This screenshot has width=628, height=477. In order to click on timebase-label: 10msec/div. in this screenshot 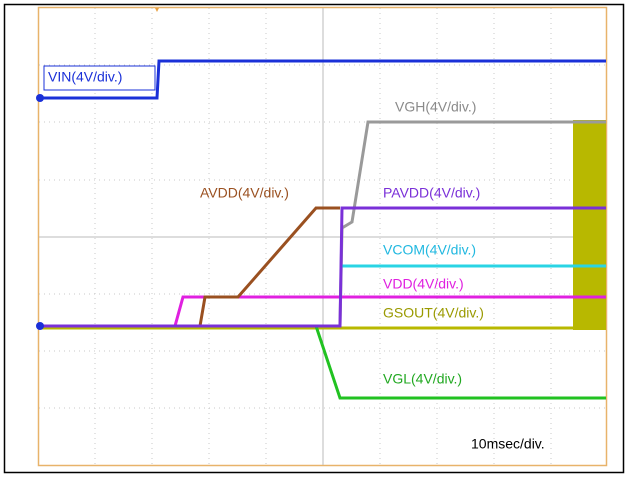, I will do `click(508, 444)`.